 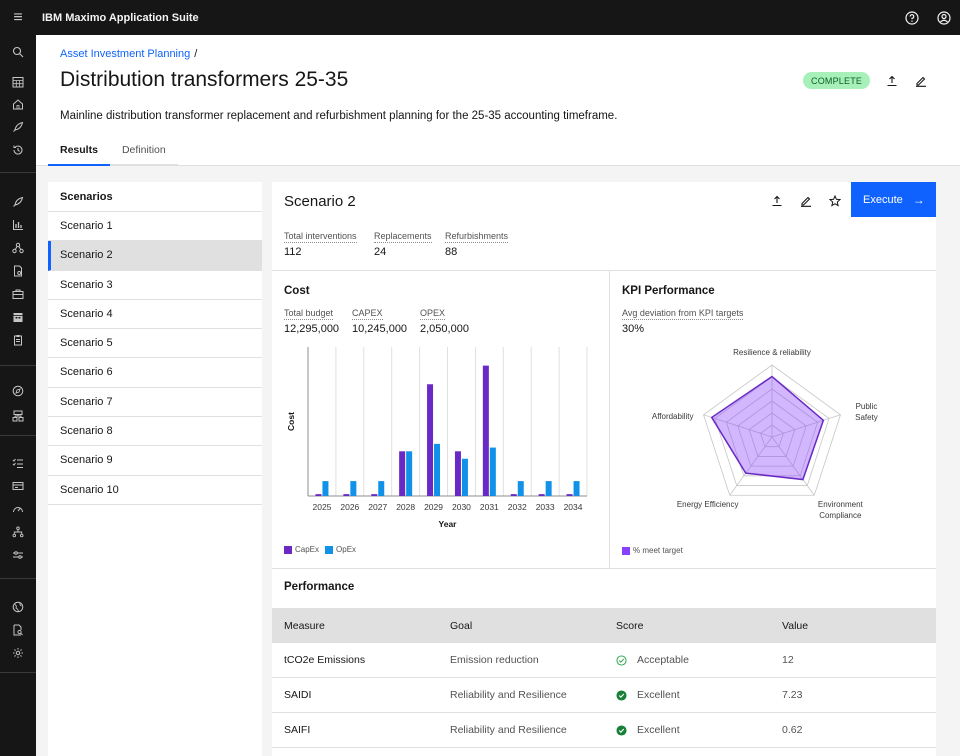 I want to click on radar-axis-label: Environment Compliance, so click(x=841, y=510).